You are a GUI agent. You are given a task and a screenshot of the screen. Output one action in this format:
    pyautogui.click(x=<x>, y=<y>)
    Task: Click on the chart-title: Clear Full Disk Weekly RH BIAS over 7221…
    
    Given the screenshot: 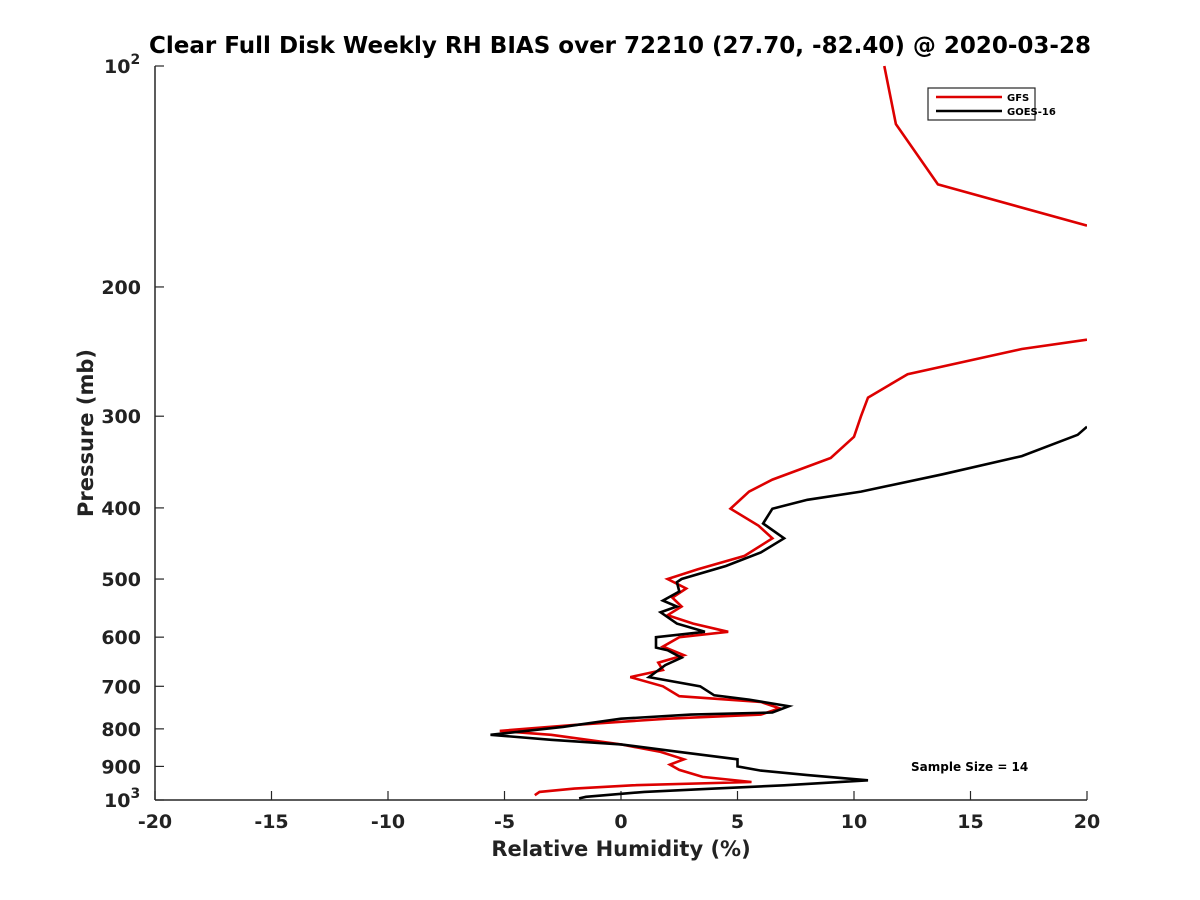 What is the action you would take?
    pyautogui.click(x=620, y=46)
    